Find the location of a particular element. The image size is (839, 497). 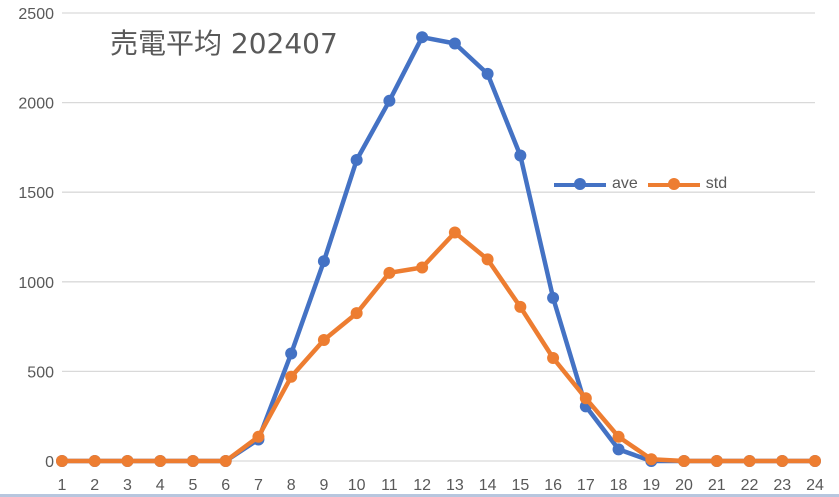

legend-dot-std is located at coordinates (673, 184).